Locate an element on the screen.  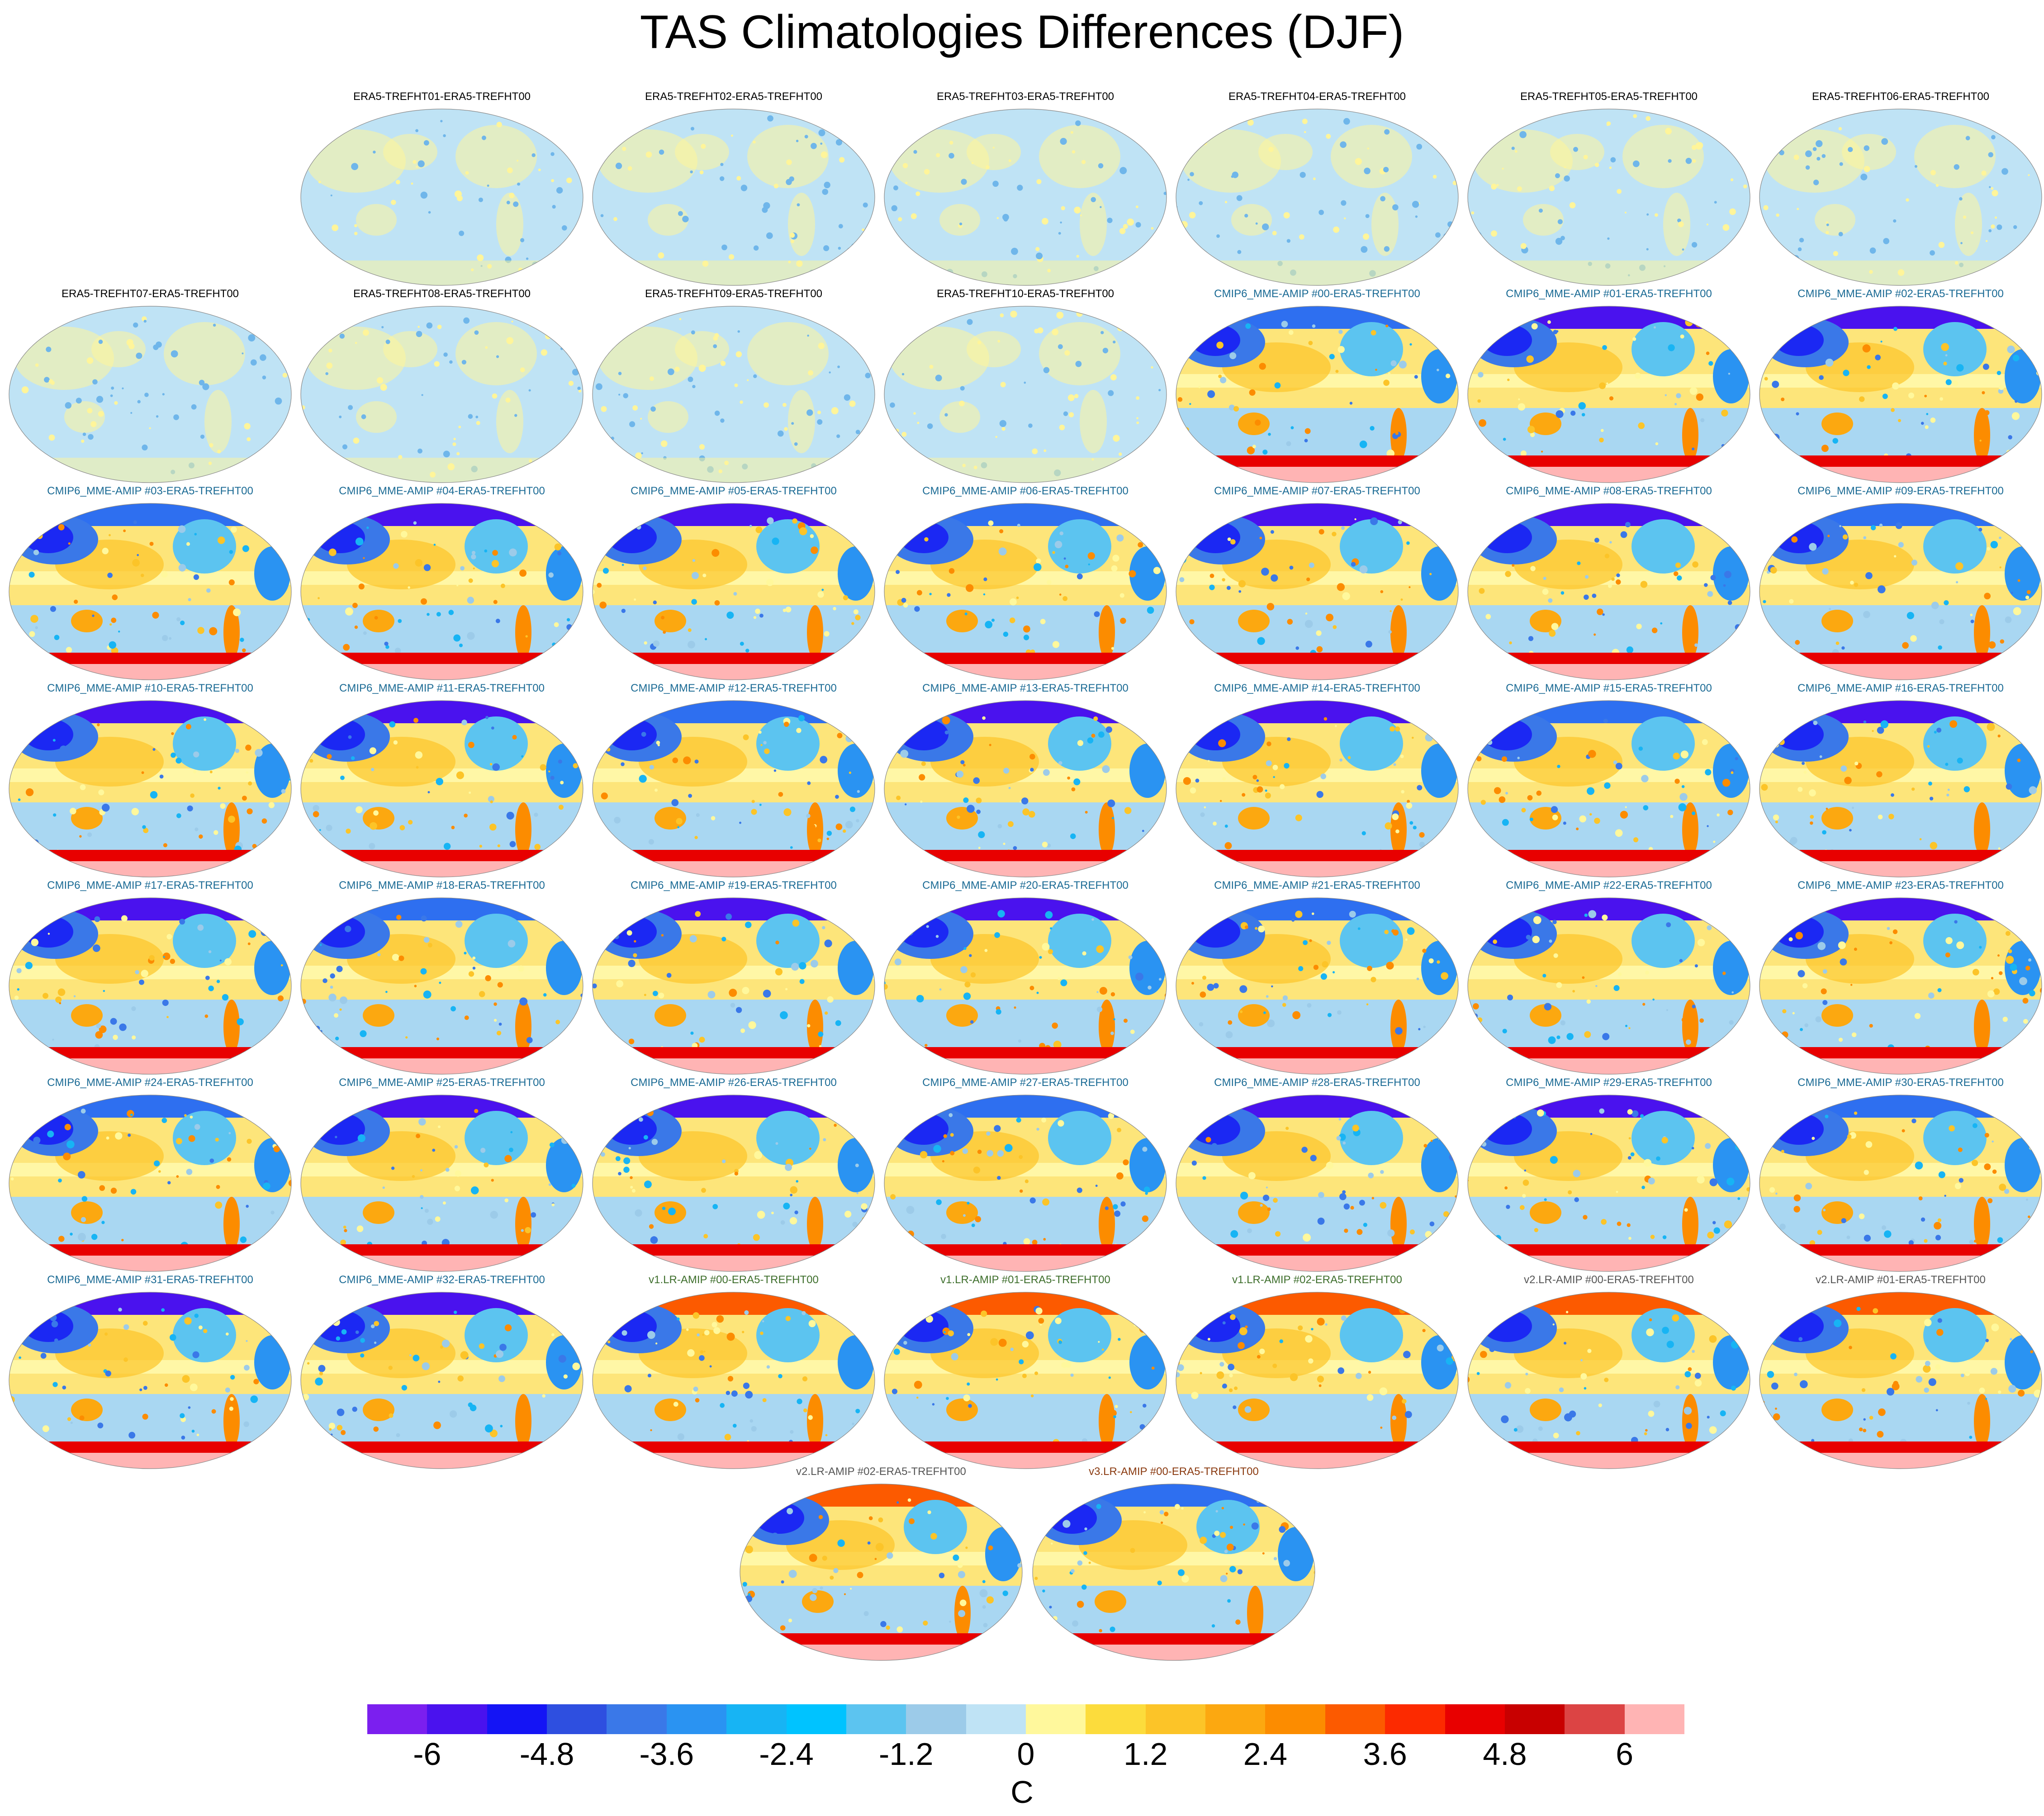
map-panel-title: CMIP6_MME-AMIP #06-ERA5-TREFHT00 is located at coordinates (1025, 491).